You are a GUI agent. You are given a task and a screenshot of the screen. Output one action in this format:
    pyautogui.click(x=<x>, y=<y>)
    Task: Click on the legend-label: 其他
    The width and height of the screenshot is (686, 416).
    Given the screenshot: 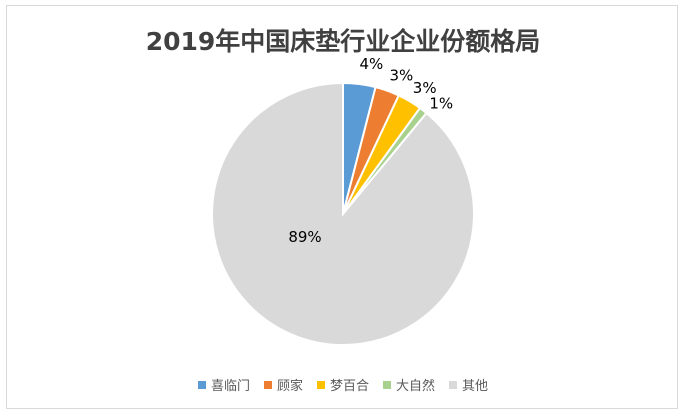 What is the action you would take?
    pyautogui.click(x=475, y=386)
    